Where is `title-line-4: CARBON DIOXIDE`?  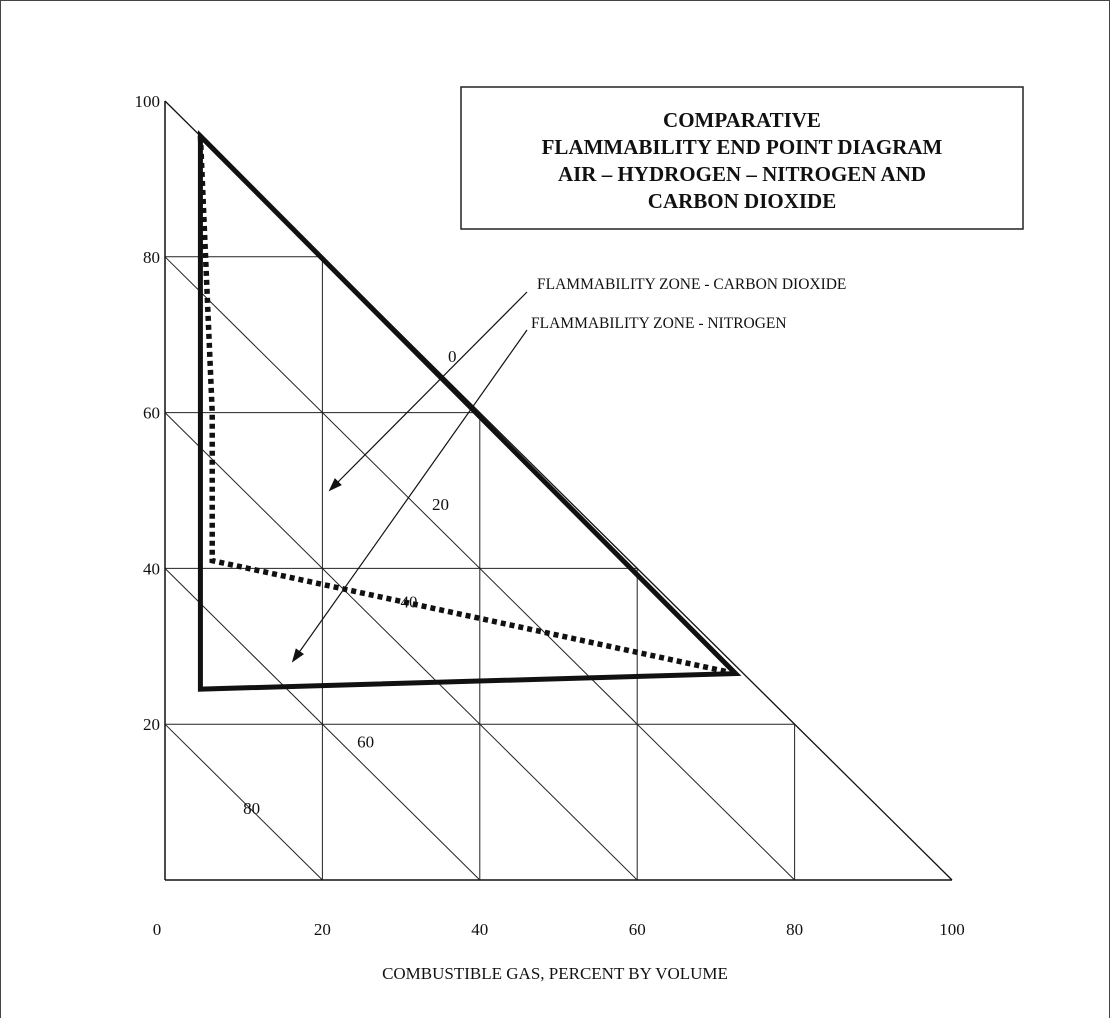
title-line-4: CARBON DIOXIDE is located at coordinates (742, 201).